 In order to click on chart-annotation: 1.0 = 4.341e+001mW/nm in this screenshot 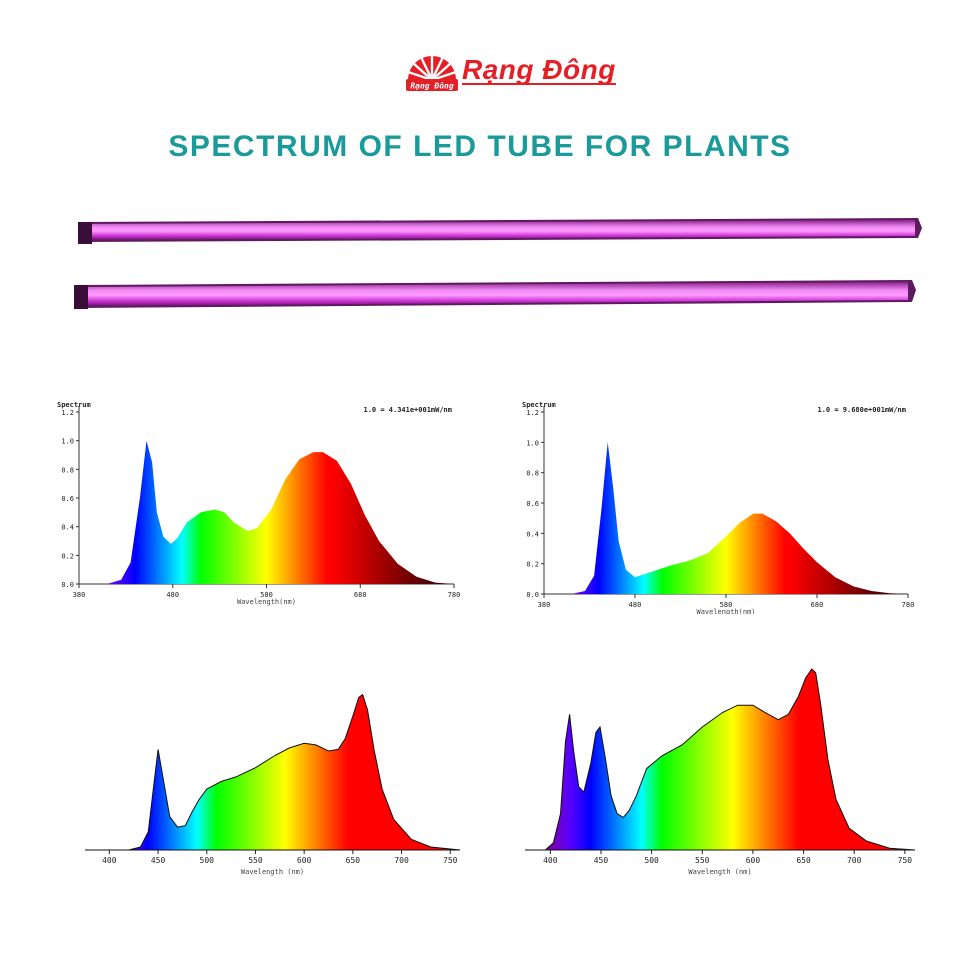, I will do `click(407, 410)`.